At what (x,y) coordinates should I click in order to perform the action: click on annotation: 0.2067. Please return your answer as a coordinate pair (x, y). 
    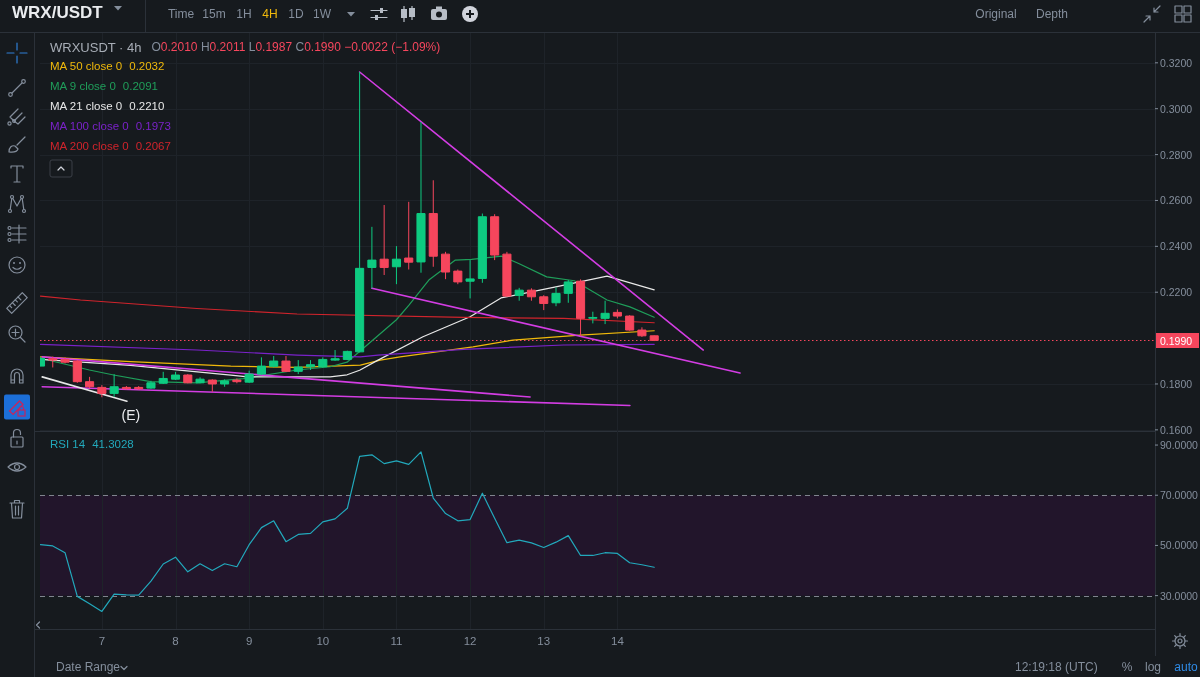
    Looking at the image, I should click on (153, 146).